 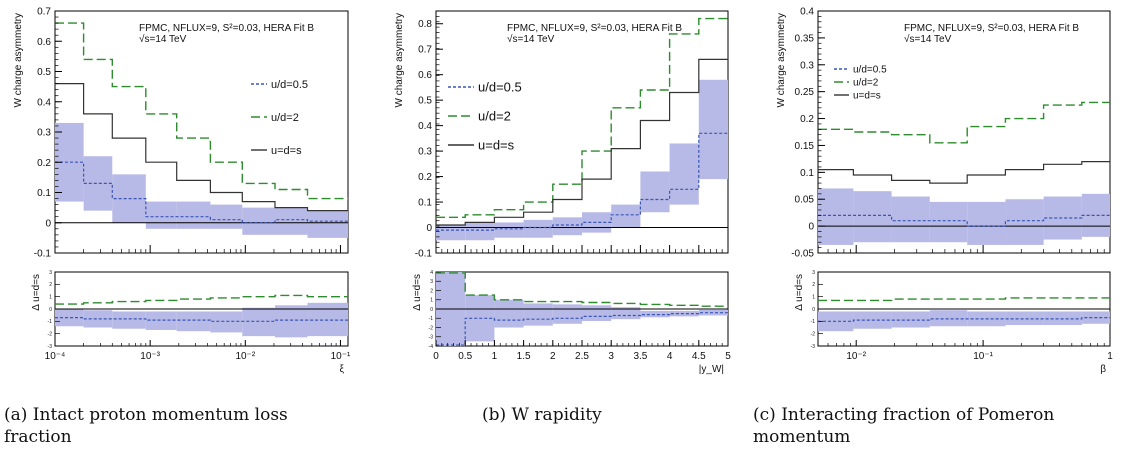 I want to click on x-tick-label: 2, so click(x=553, y=356).